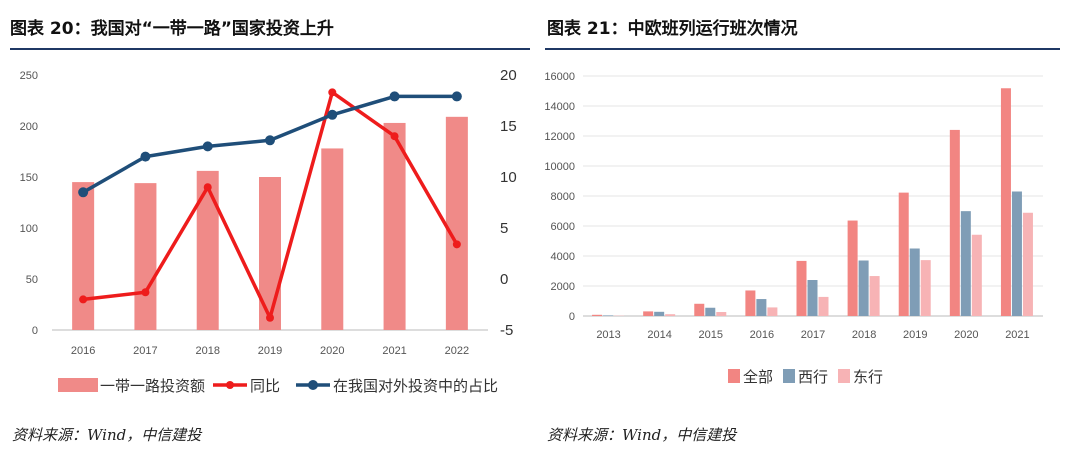 This screenshot has width=1080, height=455. I want to click on legend-label-investment: 一带一路投资额, so click(152, 386).